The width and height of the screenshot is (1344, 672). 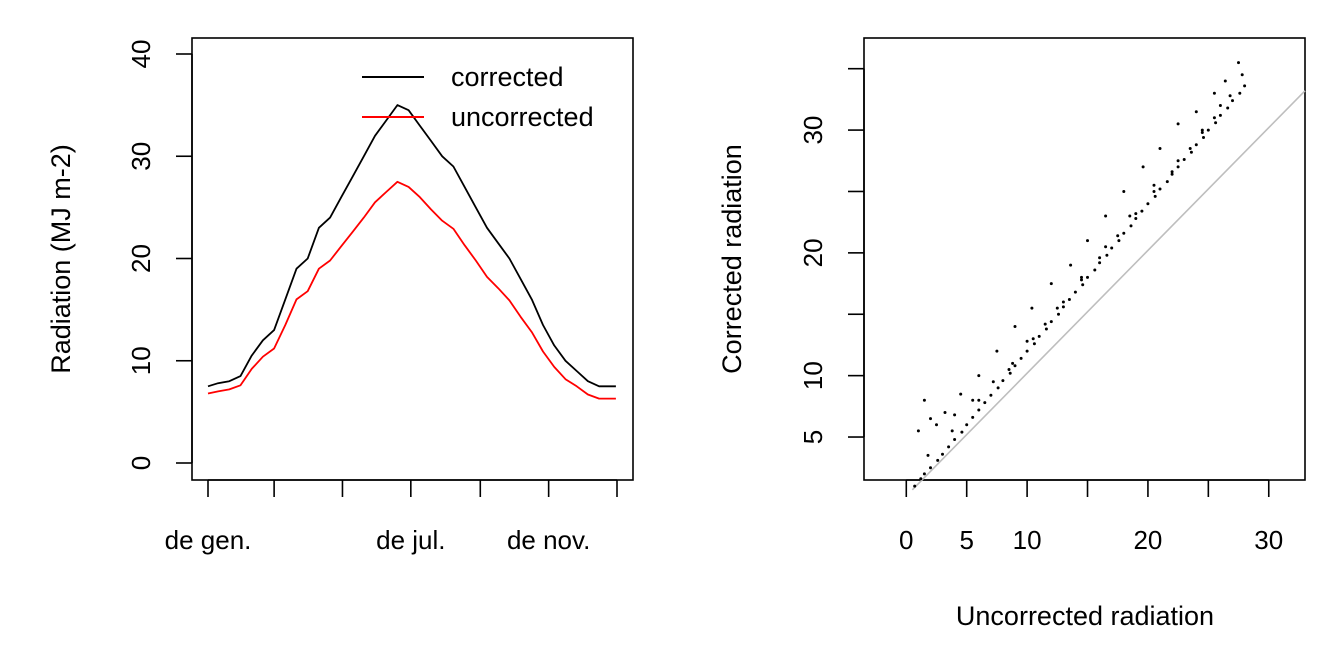 What do you see at coordinates (966, 540) in the screenshot?
I see `right-x-tick-label: 5` at bounding box center [966, 540].